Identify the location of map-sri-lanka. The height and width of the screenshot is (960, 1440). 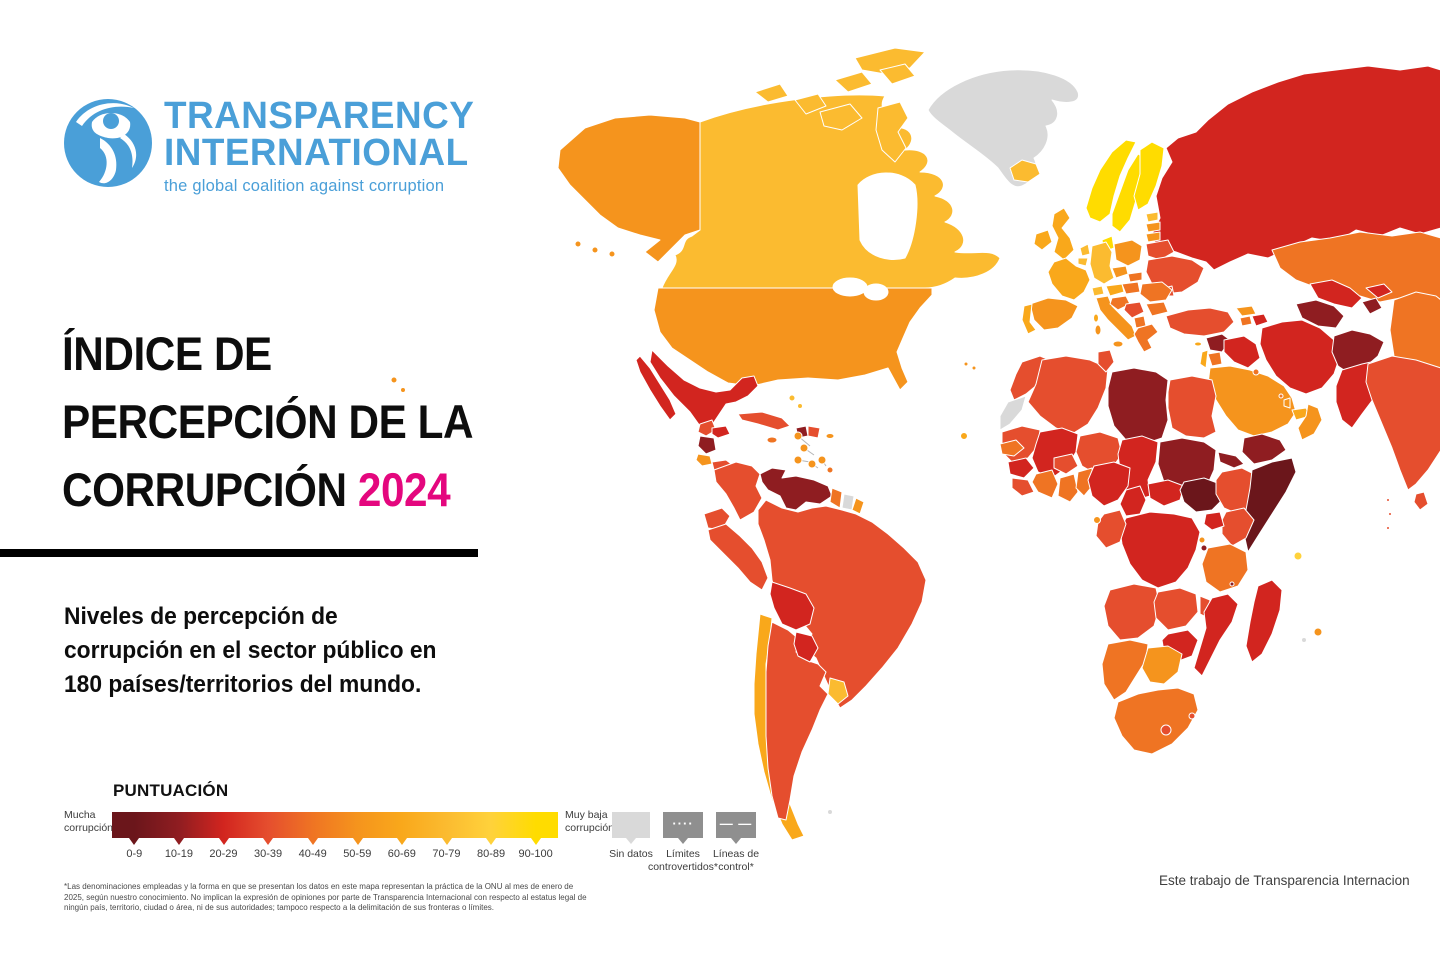
(1421, 501).